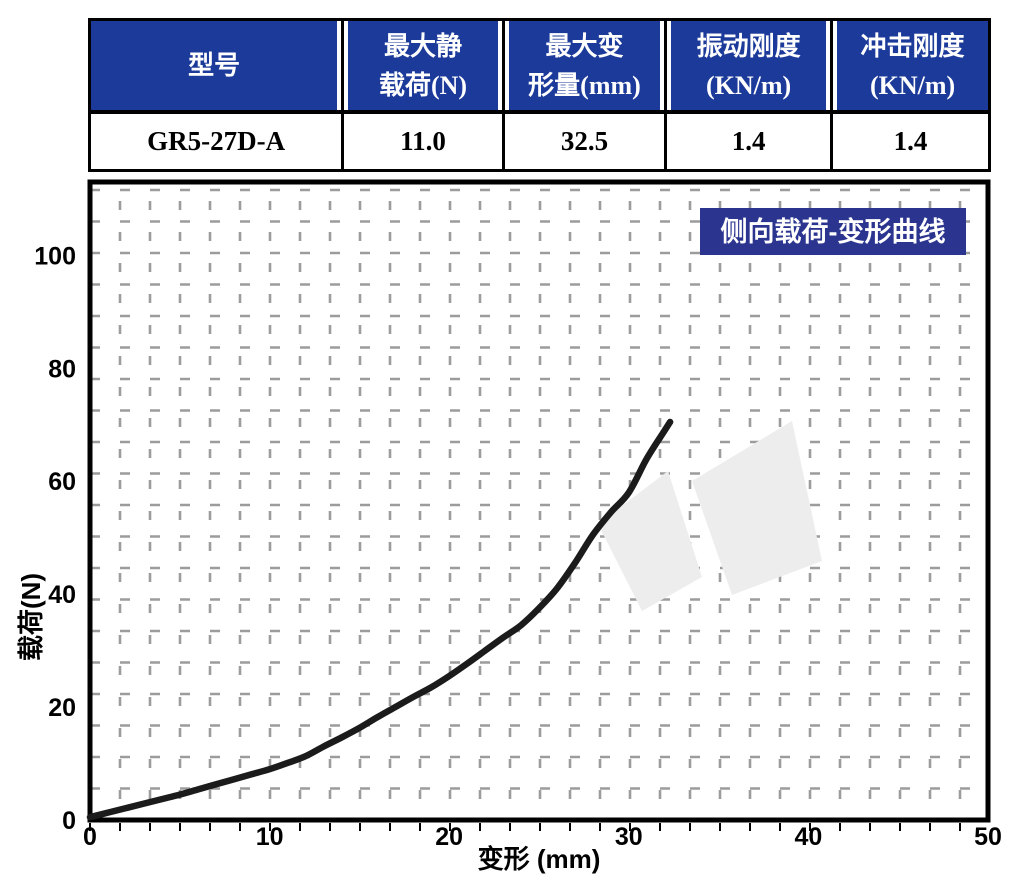 The height and width of the screenshot is (884, 1015). Describe the element at coordinates (421, 65) in the screenshot. I see `header-cell-max-static-load: 最大静载荷(N)` at that location.